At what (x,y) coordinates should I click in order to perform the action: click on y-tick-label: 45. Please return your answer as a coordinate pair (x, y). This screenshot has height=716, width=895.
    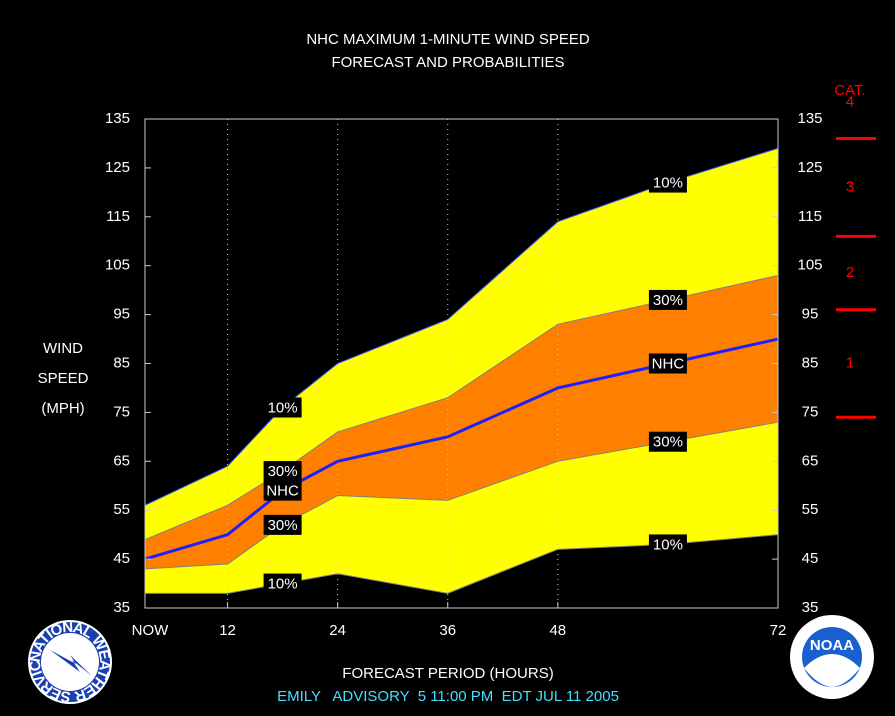
    Looking at the image, I should click on (121, 558).